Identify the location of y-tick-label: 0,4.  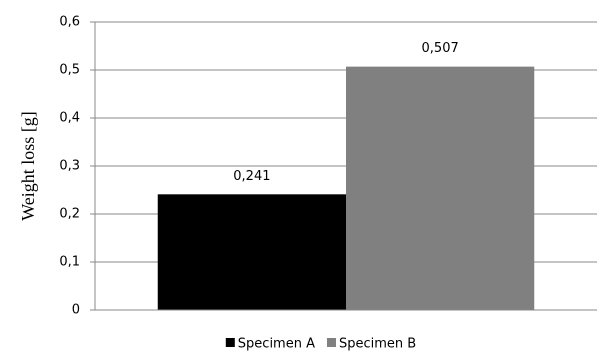
(69, 118).